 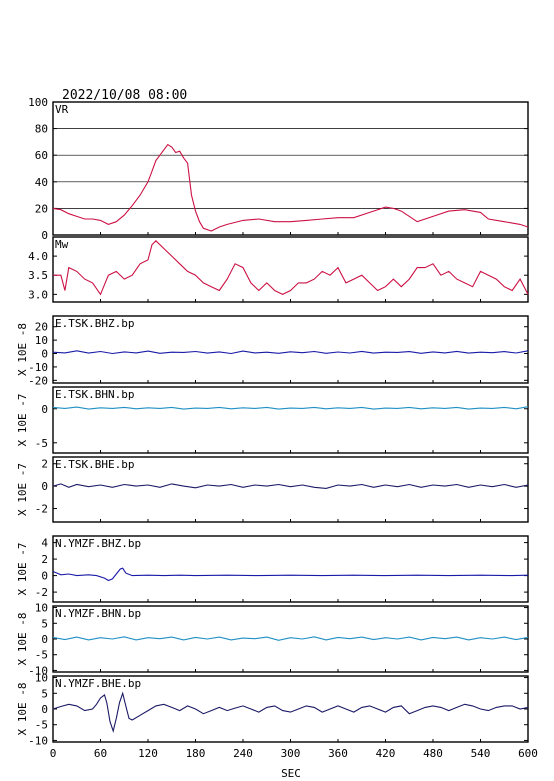 What do you see at coordinates (291, 753) in the screenshot?
I see `x-tick-label: 300` at bounding box center [291, 753].